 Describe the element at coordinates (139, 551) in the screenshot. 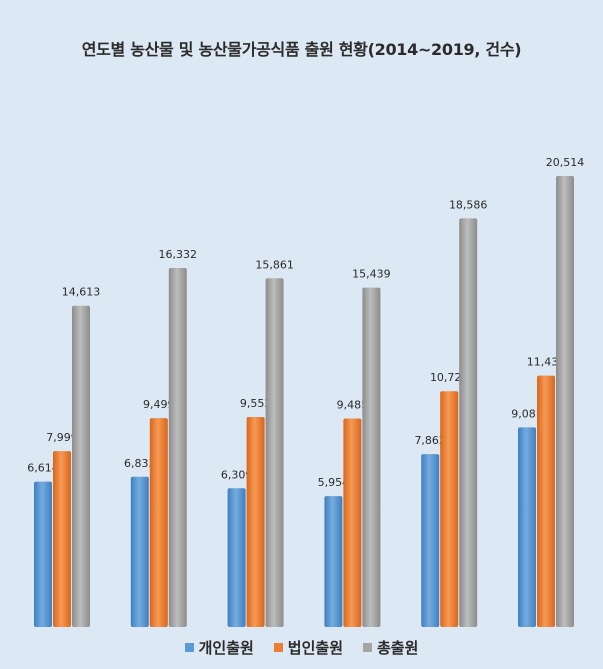

I see `bar-individual-2015` at that location.